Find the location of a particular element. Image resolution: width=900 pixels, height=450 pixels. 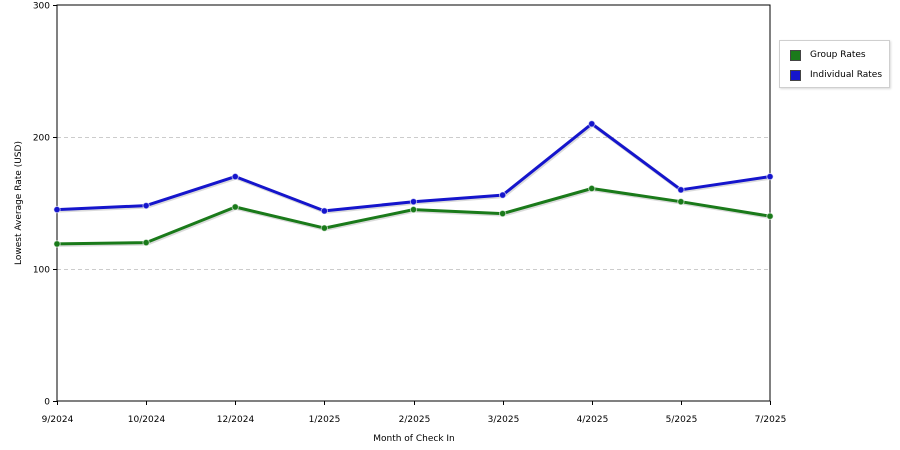

legend-item-individual-rates: Individual Rates is located at coordinates (836, 75).